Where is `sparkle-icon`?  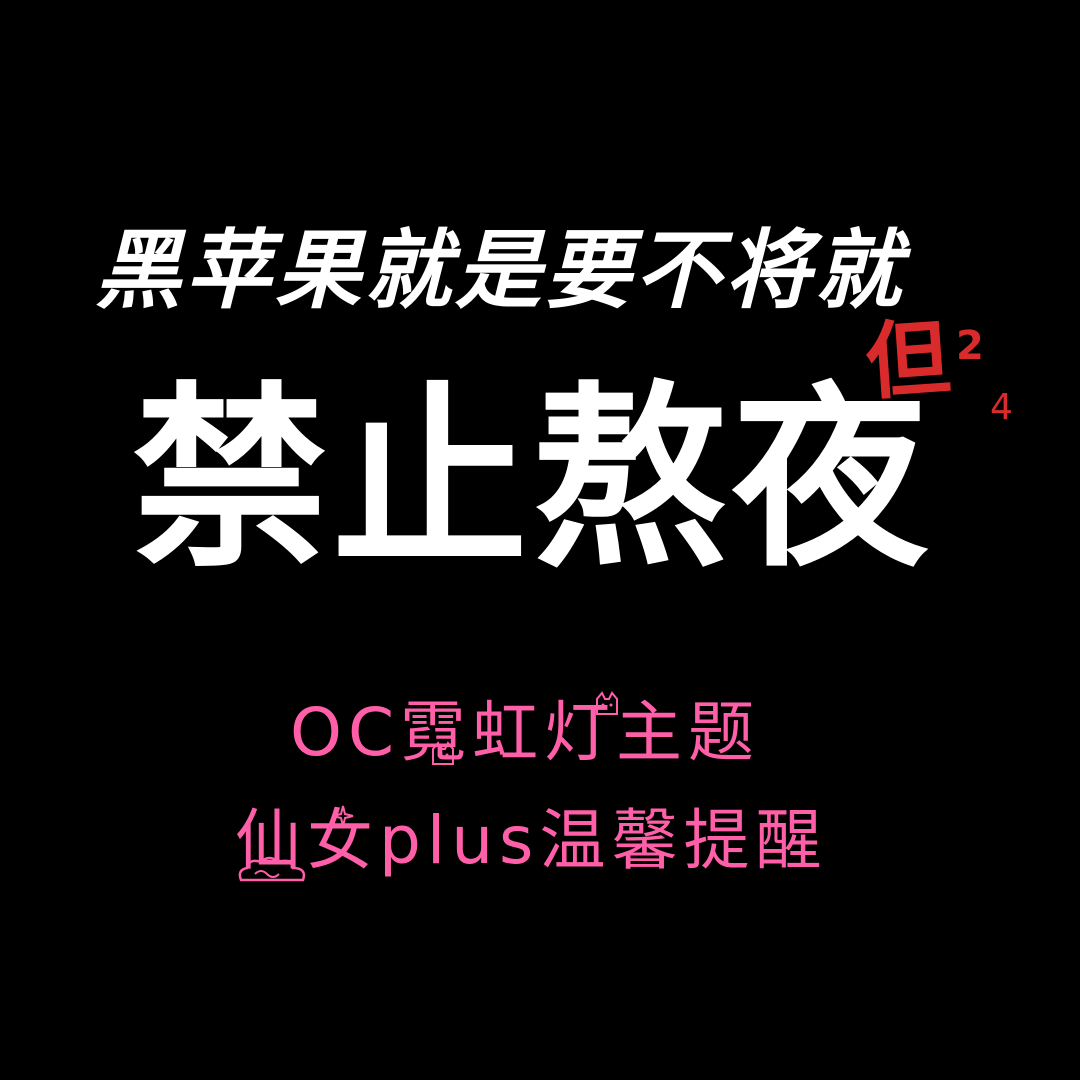 sparkle-icon is located at coordinates (343, 816).